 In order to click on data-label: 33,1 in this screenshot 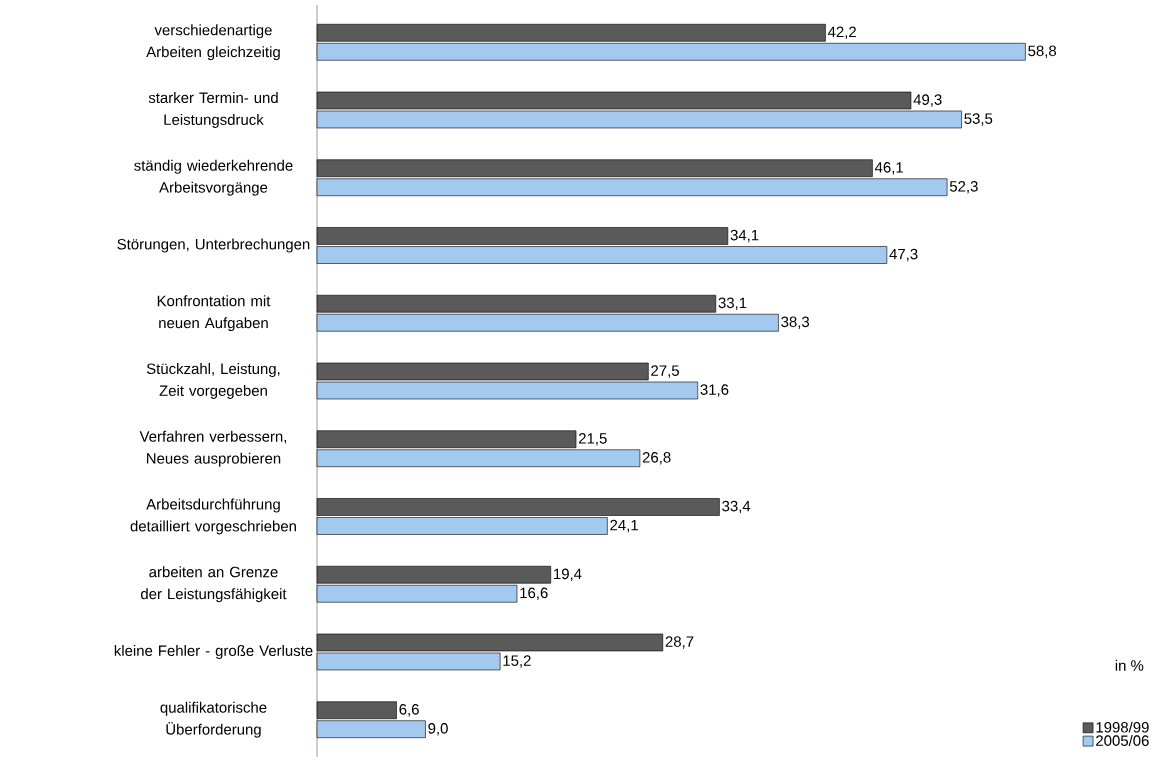, I will do `click(732, 303)`.